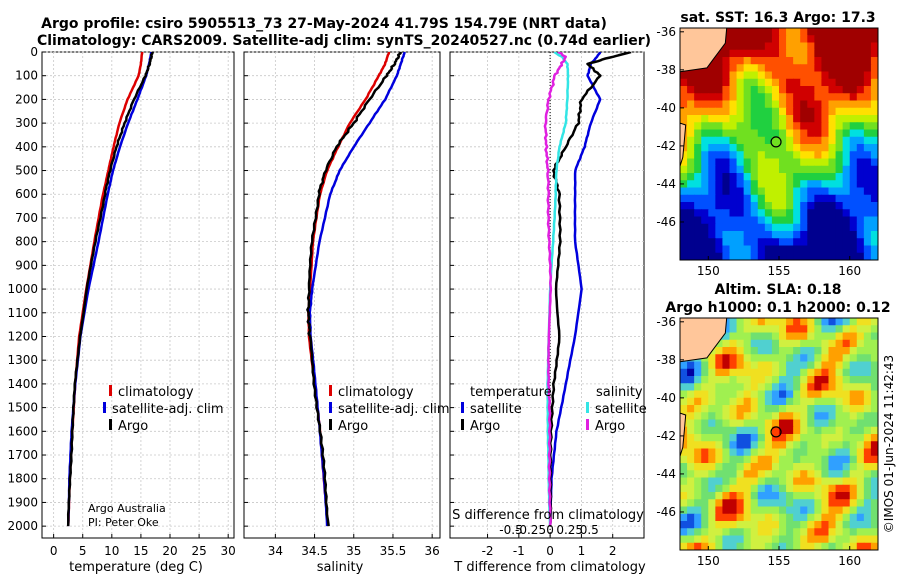 This screenshot has height=580, width=900. I want to click on salinity-curves, so click(356, 289).